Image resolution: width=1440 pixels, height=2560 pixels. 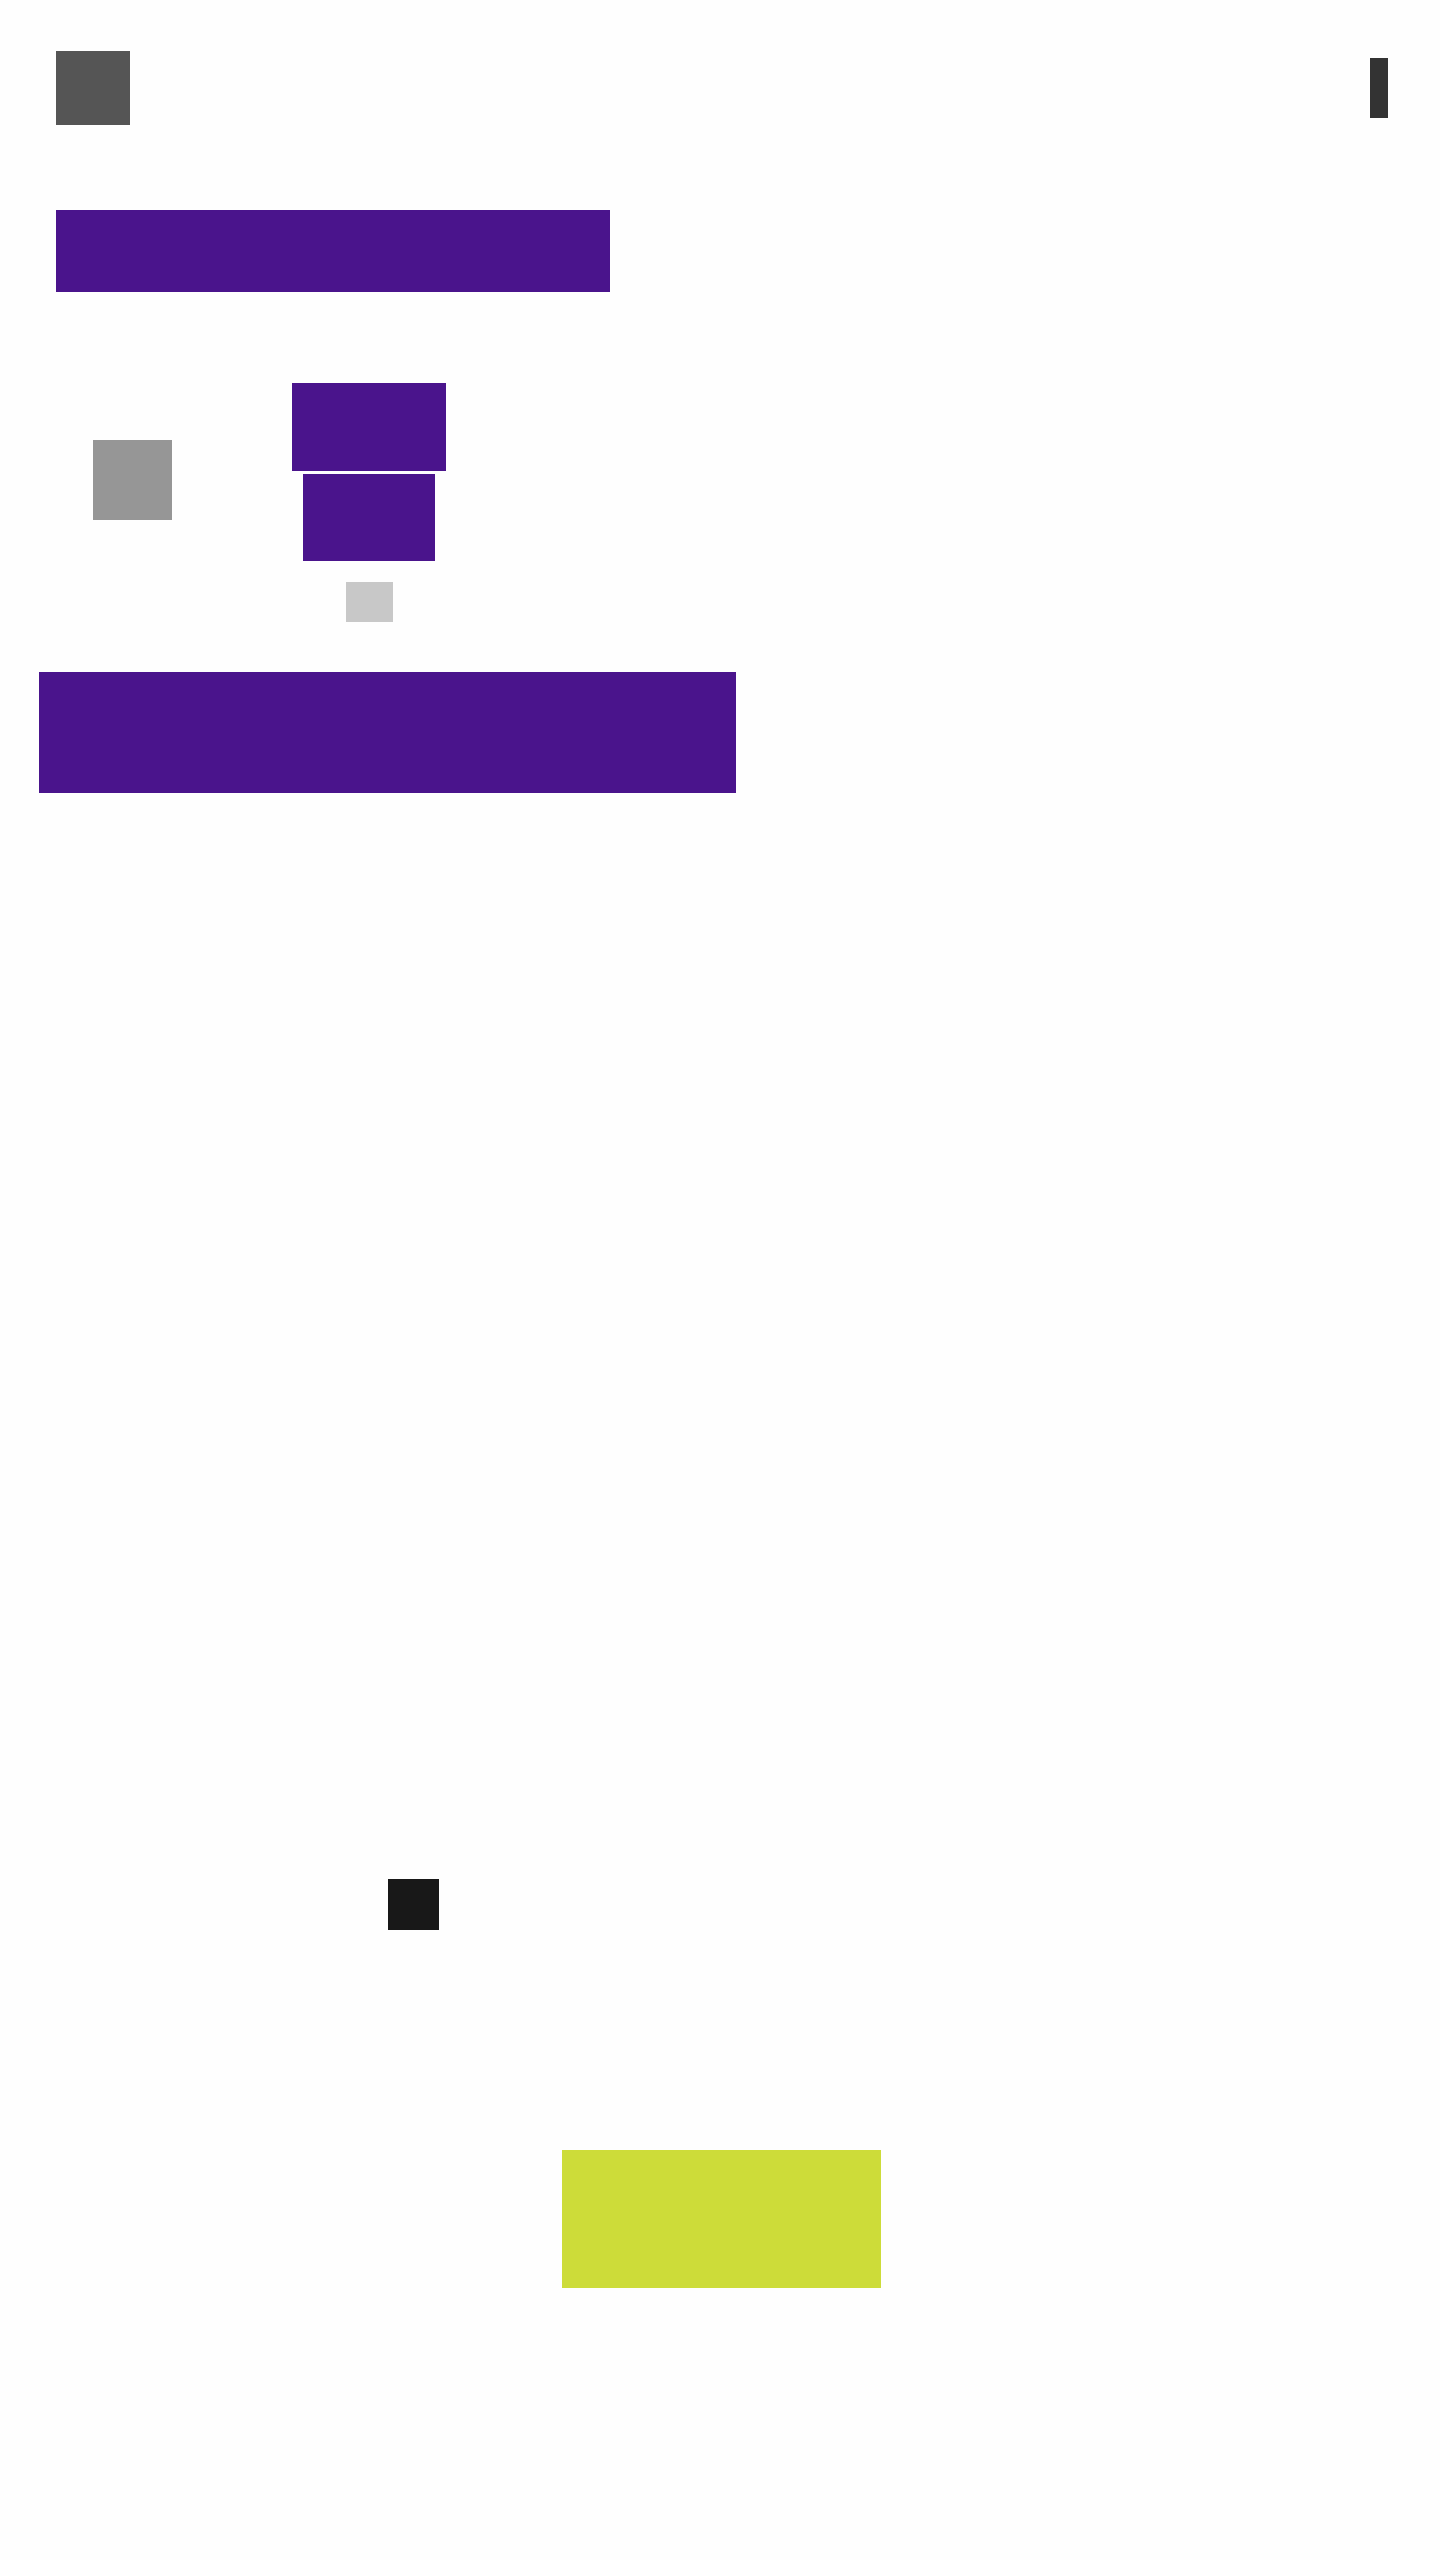 What do you see at coordinates (369, 517) in the screenshot?
I see `profile-subtitle-label` at bounding box center [369, 517].